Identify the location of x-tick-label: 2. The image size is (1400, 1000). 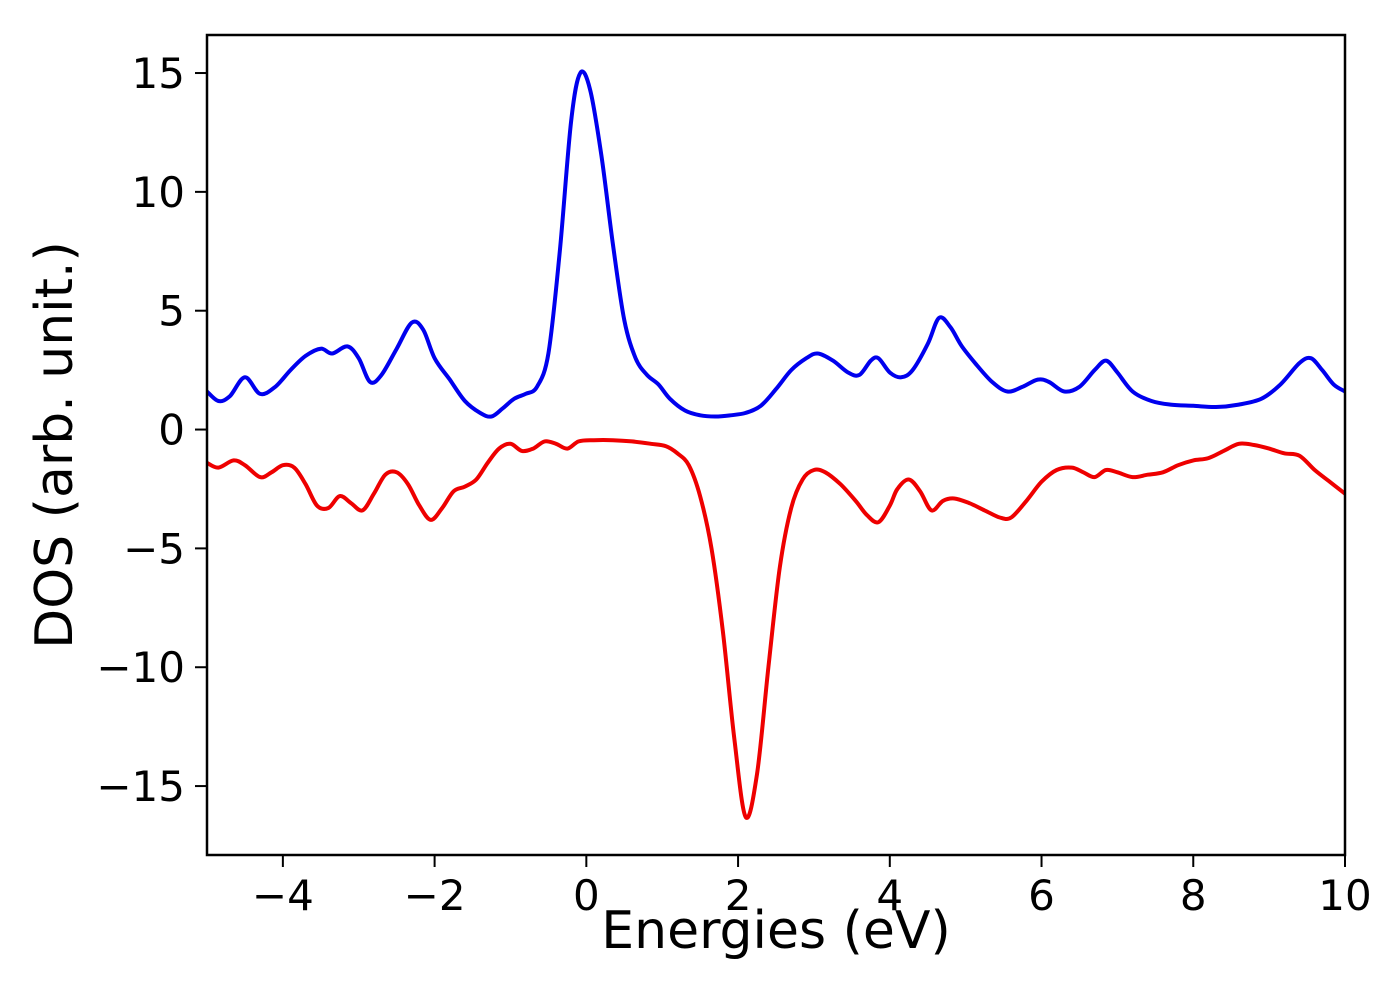
(738, 895).